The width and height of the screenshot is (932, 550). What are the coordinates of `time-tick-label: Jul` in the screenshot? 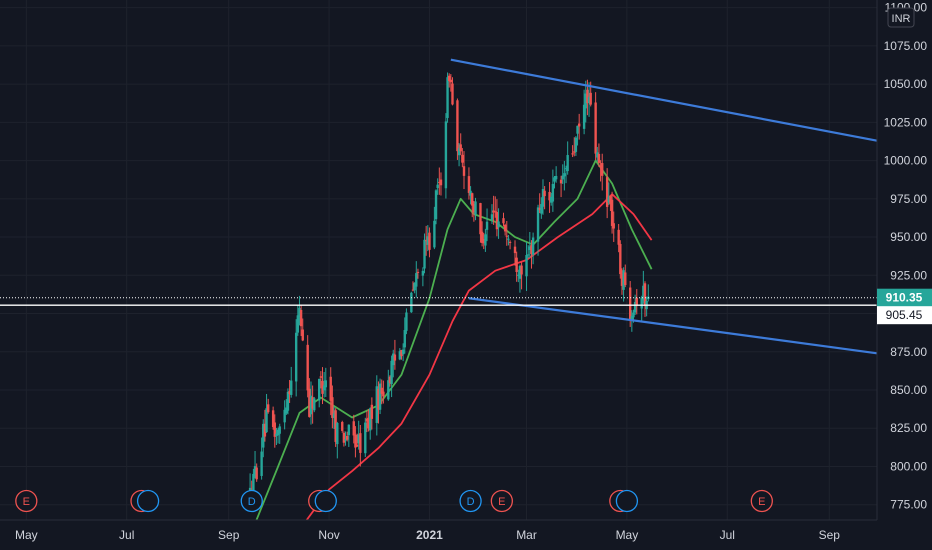 It's located at (727, 535).